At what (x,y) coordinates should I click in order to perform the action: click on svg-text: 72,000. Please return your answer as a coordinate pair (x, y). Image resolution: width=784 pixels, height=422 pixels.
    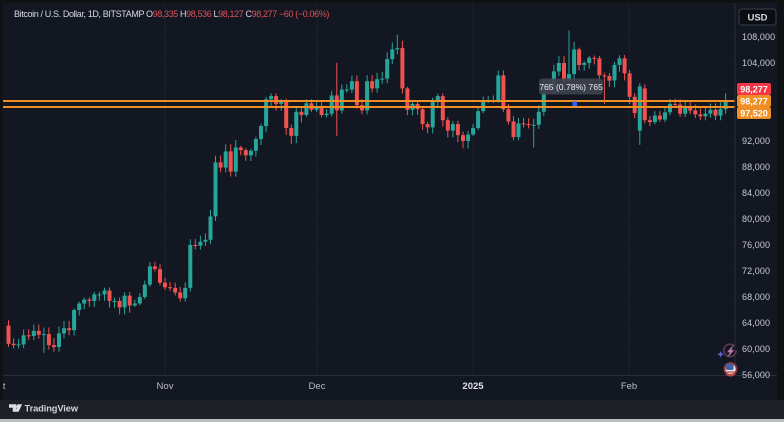
    Looking at the image, I should click on (756, 271).